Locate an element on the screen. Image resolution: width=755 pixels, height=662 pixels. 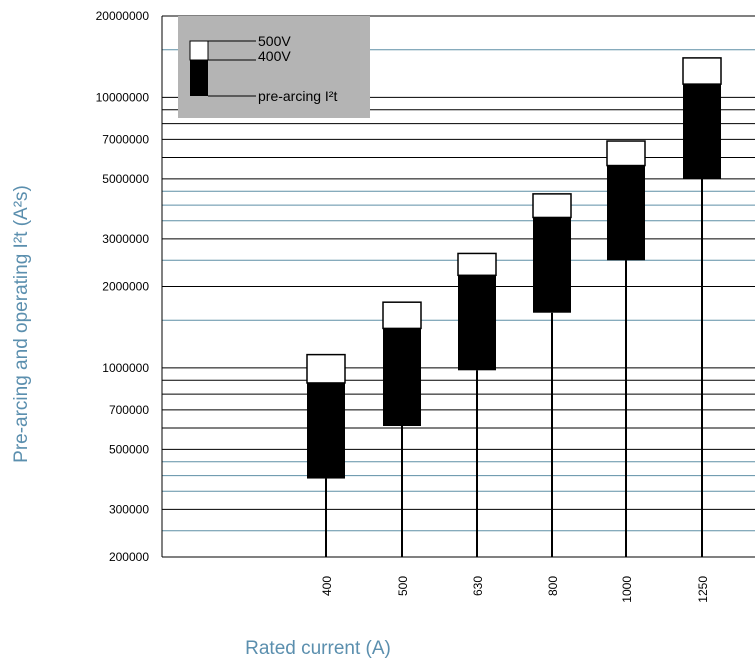
y-tick-label: 500000 is located at coordinates (129, 449).